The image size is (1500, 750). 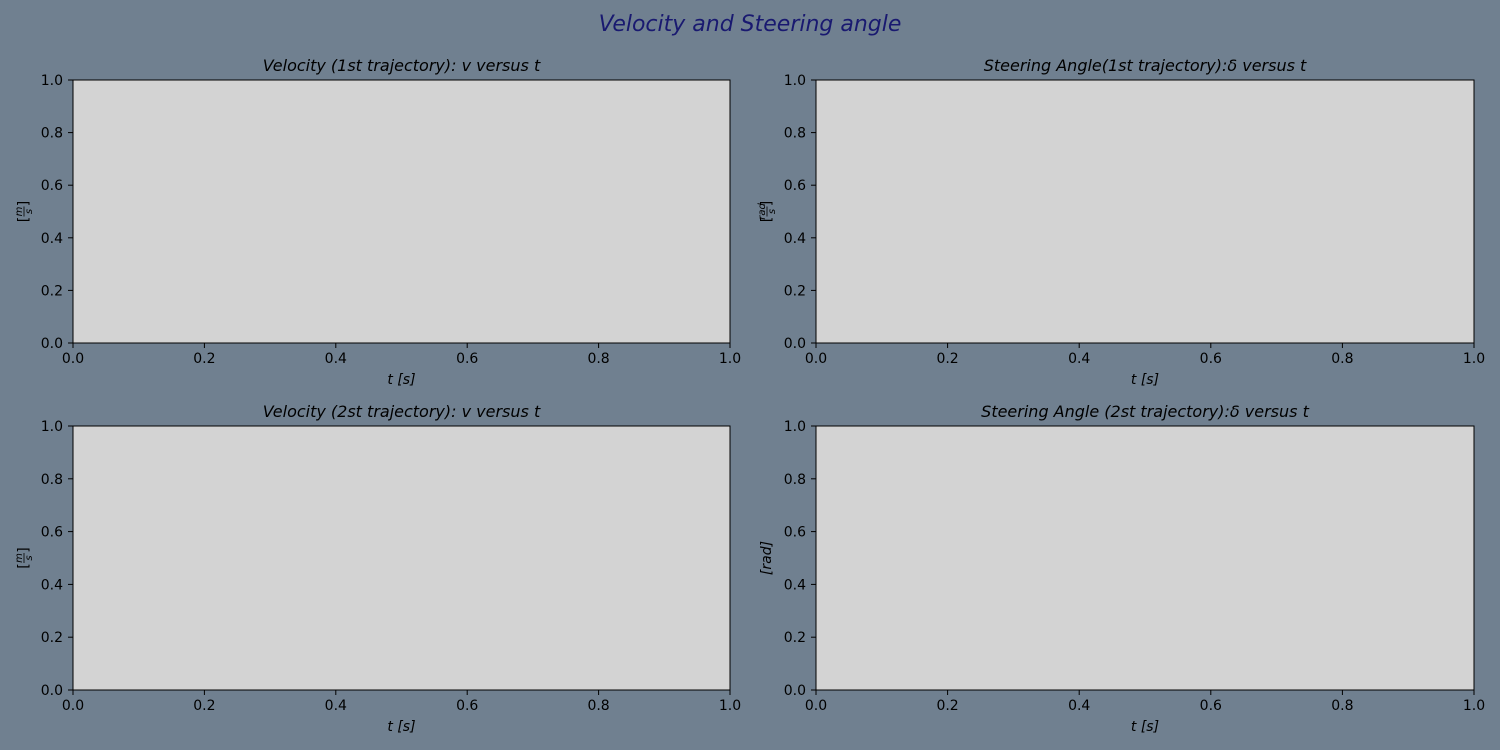 I want to click on y-axis-label: [rad], so click(x=767, y=558).